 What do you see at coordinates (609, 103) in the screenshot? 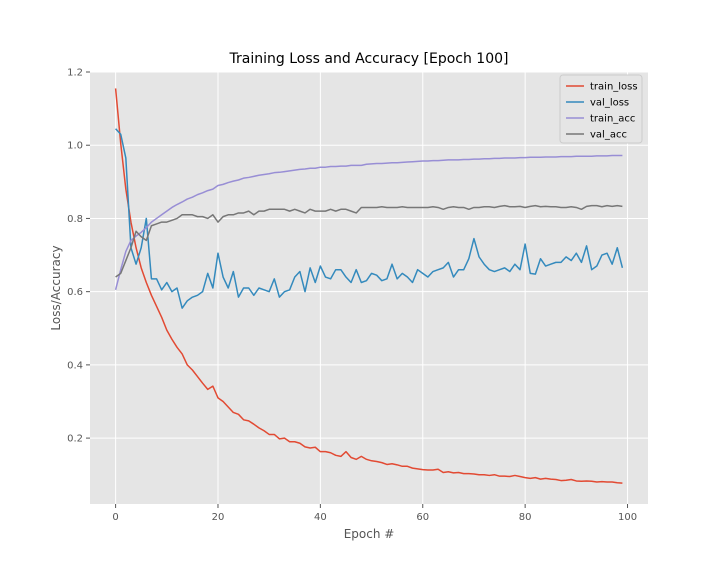
I see `legend-label: val_loss` at bounding box center [609, 103].